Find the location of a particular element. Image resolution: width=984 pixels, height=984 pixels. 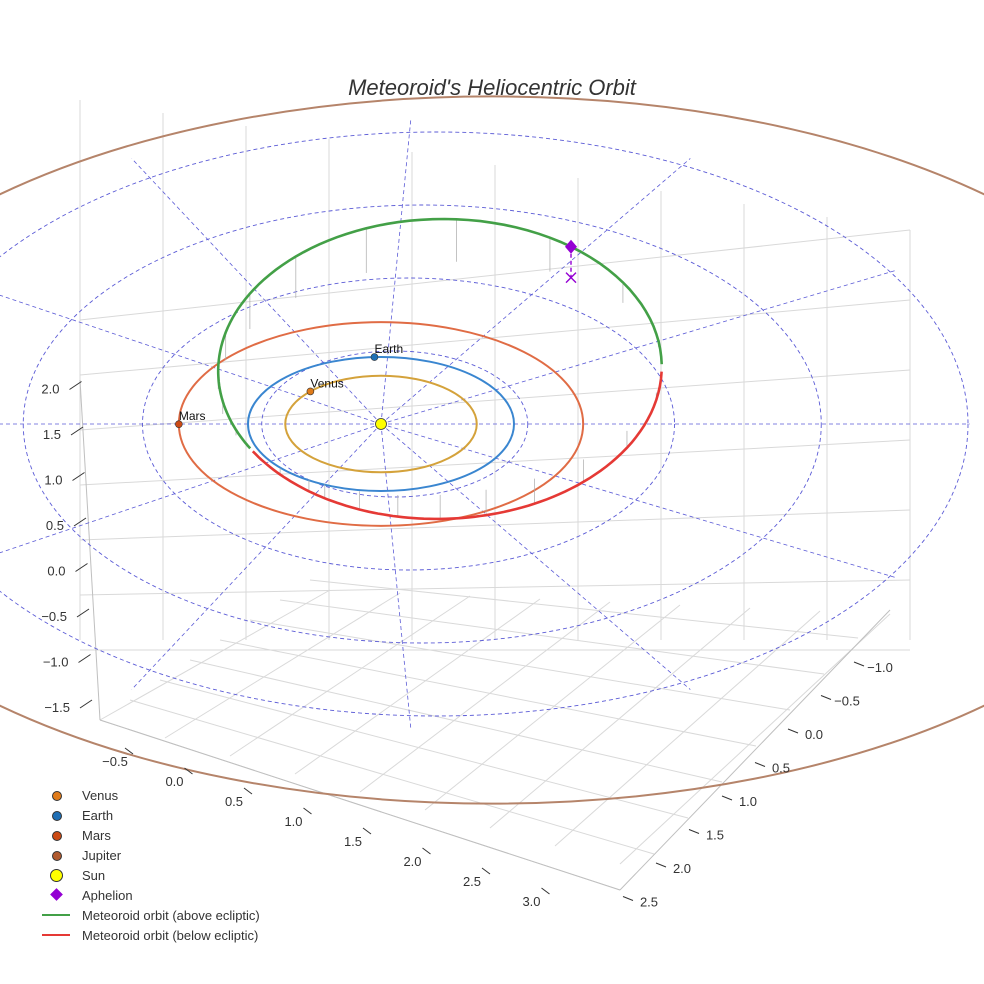

x-tick-label: 3.0 is located at coordinates (531, 901).